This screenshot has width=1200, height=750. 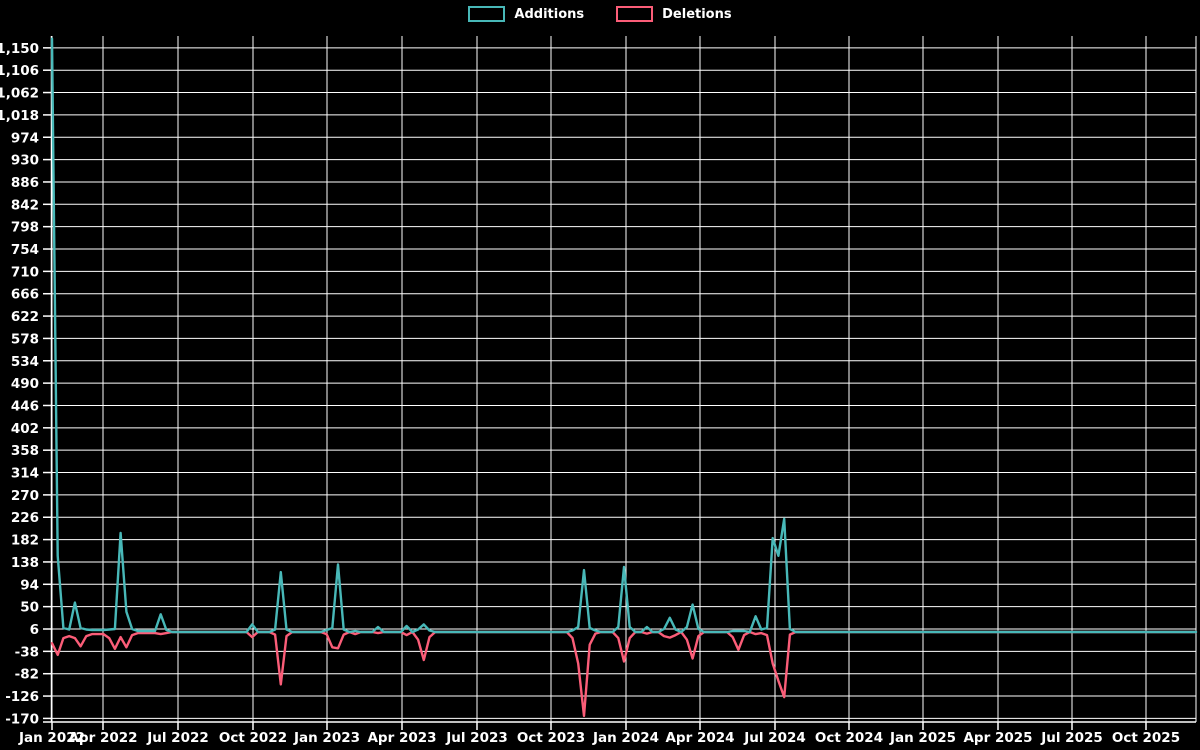 I want to click on svg-text: 1,018, so click(x=19, y=116).